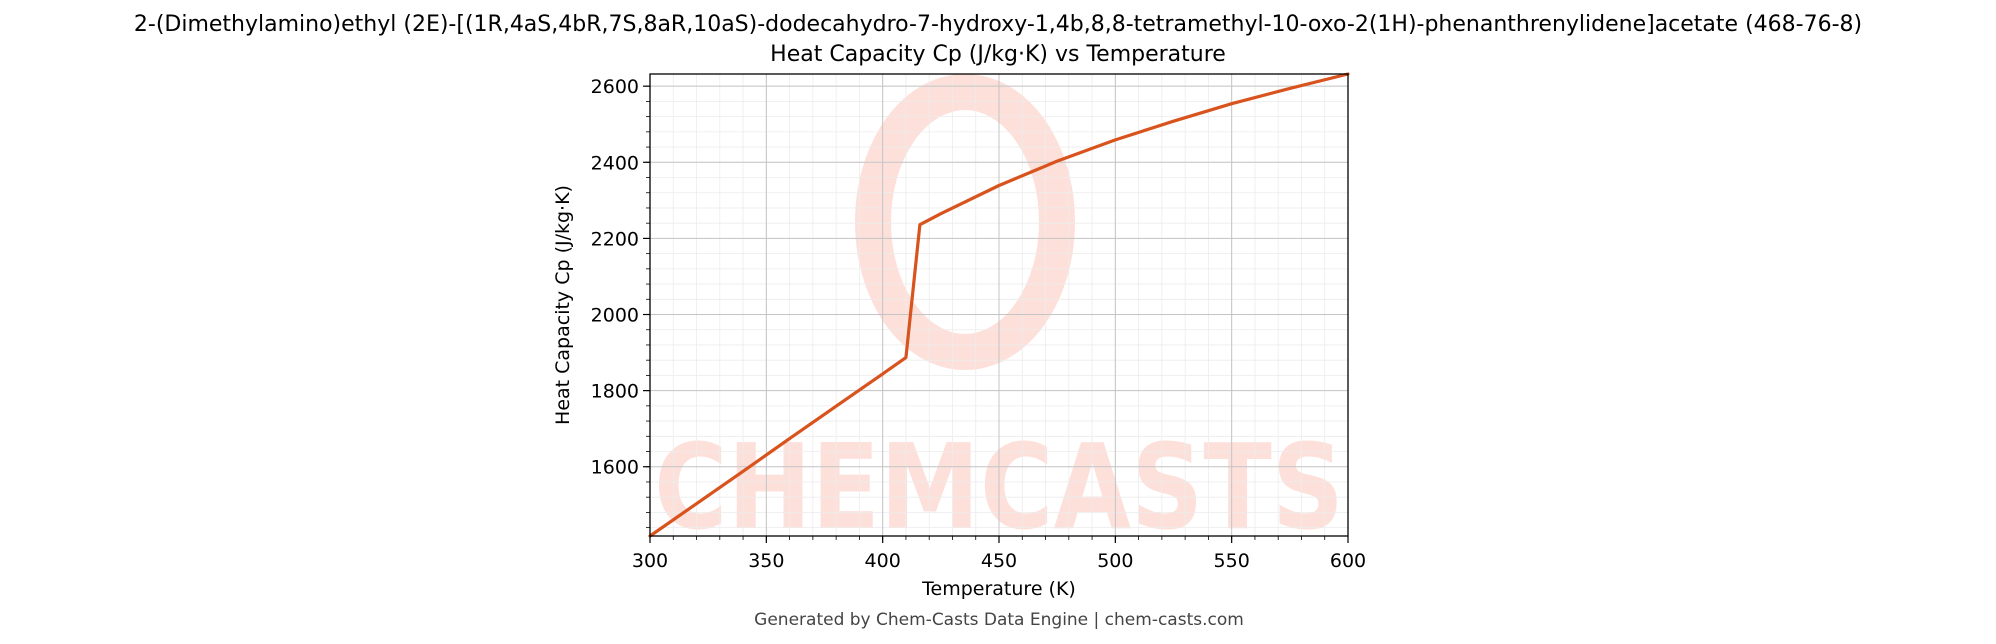  I want to click on y-axis-label: Heat Capacity Cp (J/kg·K), so click(563, 305).